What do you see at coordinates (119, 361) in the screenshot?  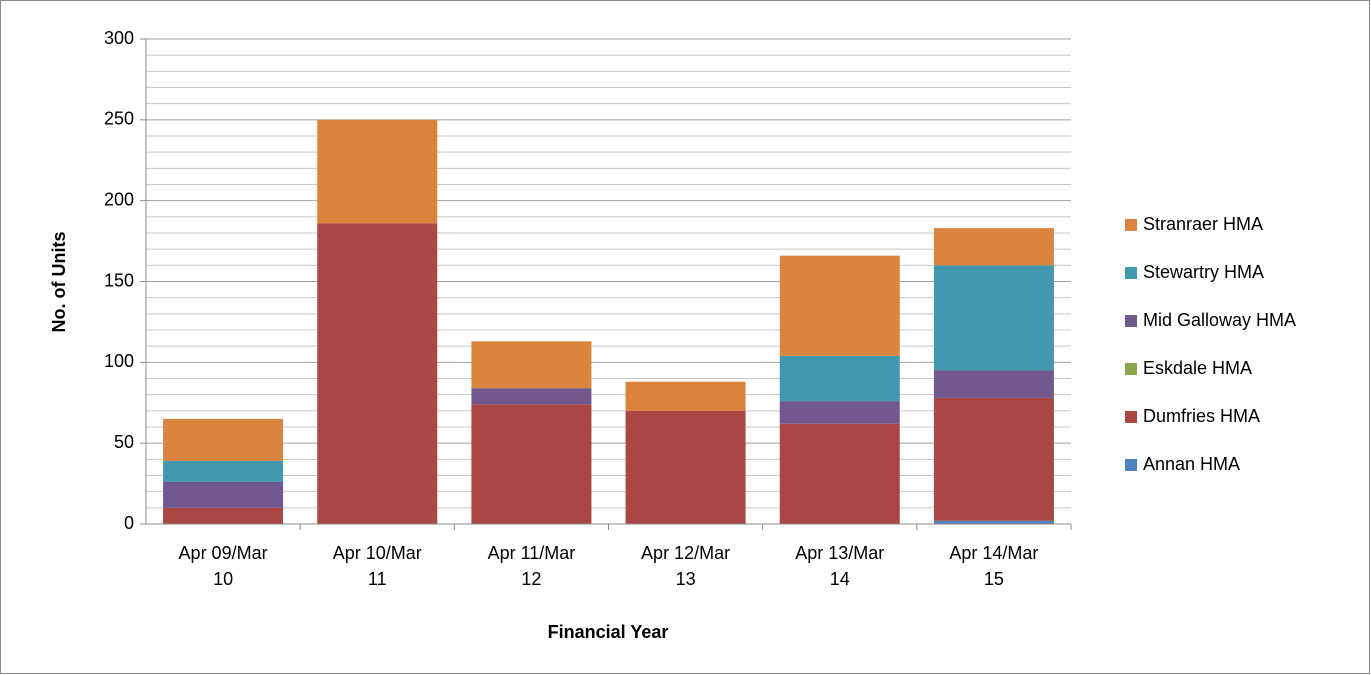 I see `y-tick-label: 100` at bounding box center [119, 361].